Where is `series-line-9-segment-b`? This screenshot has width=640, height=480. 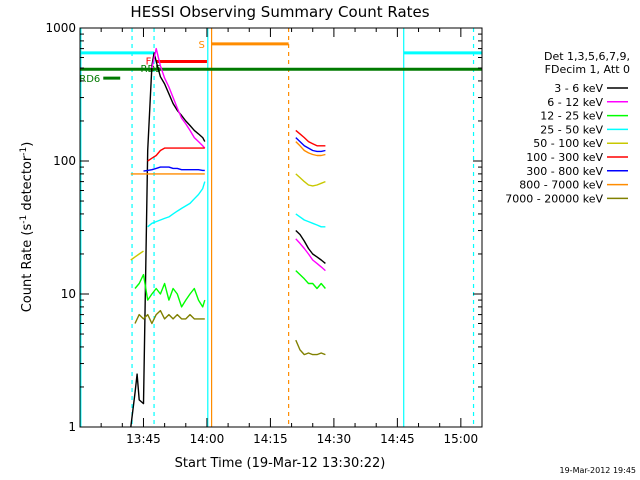 series-line-9-segment-b is located at coordinates (310, 347).